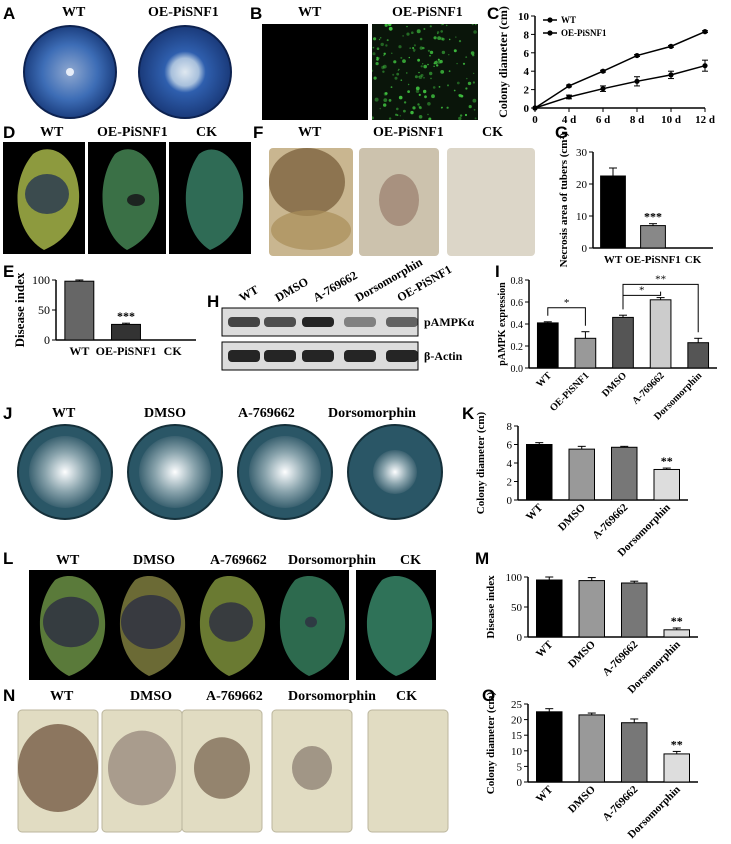  I want to click on panel-f-label-ck: CK, so click(492, 132).